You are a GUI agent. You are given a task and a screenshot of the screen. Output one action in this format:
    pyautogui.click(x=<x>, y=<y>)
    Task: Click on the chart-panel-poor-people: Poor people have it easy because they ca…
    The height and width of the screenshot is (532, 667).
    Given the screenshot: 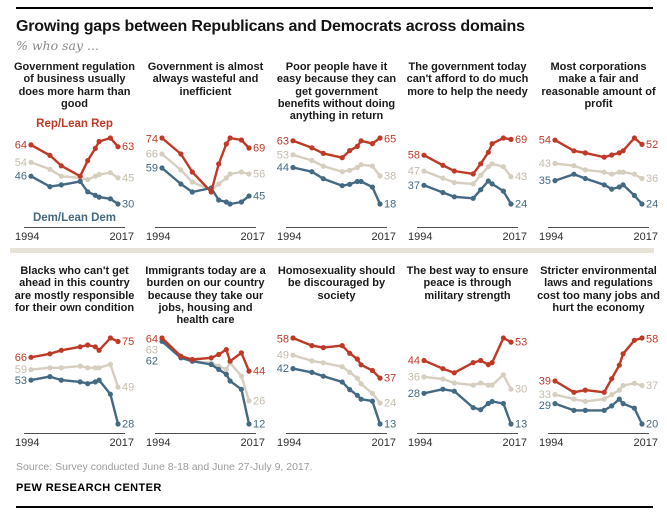 What is the action you would take?
    pyautogui.click(x=336, y=148)
    